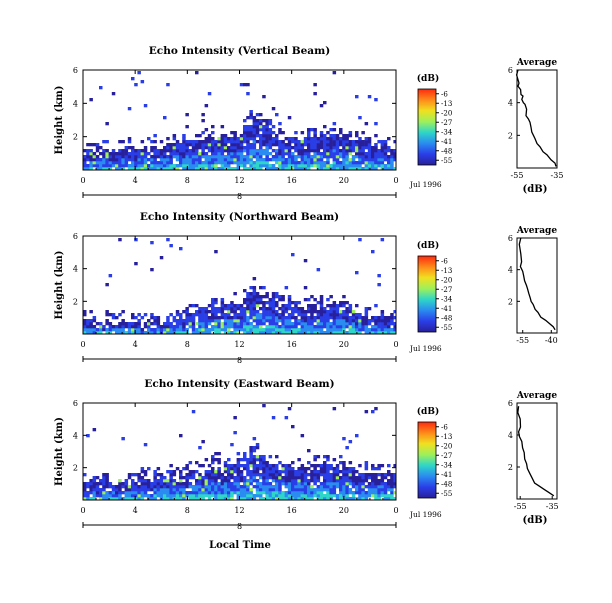 This screenshot has width=612, height=603. What do you see at coordinates (75, 137) in the screenshot?
I see `y-tick-label: 2` at bounding box center [75, 137].